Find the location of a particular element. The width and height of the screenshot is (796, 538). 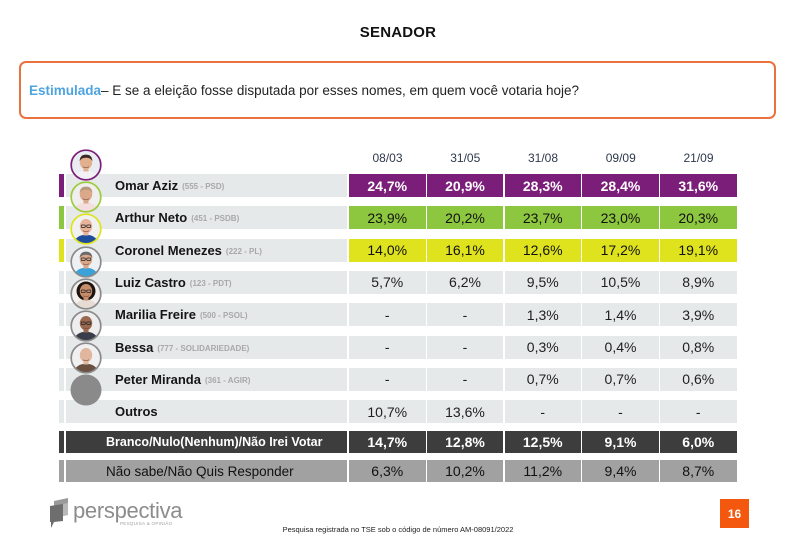

table-row: Outros 10,7% 13,6% - - - is located at coordinates (398, 412).